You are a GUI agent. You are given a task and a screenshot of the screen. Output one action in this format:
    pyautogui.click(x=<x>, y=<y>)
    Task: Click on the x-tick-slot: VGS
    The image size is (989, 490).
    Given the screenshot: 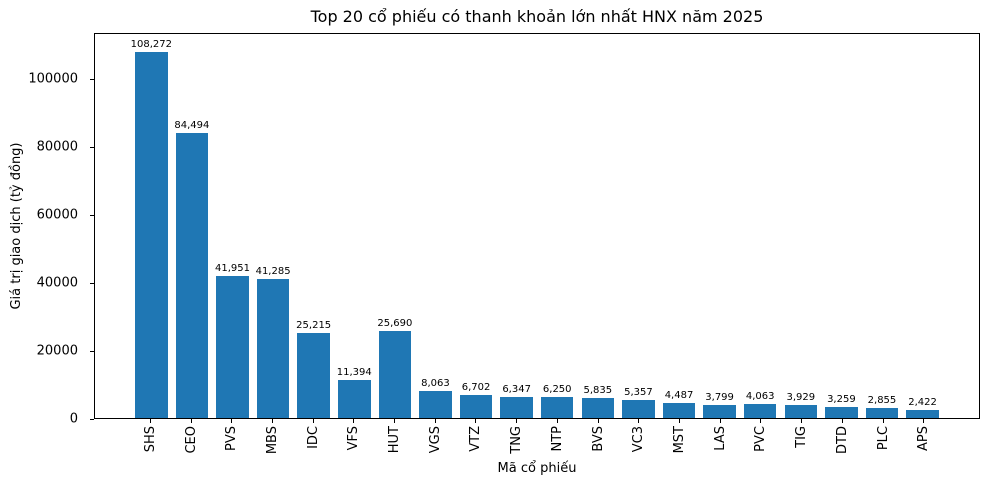 What is the action you would take?
    pyautogui.click(x=435, y=436)
    